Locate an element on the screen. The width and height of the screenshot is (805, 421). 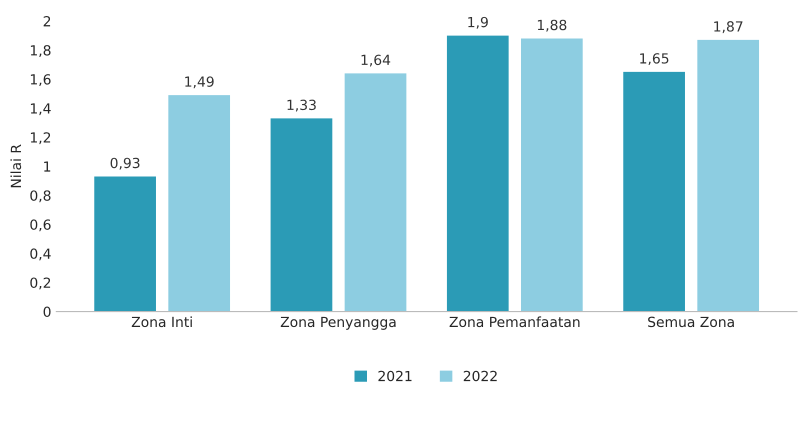
y-tick-label: 1,8 is located at coordinates (40, 51).